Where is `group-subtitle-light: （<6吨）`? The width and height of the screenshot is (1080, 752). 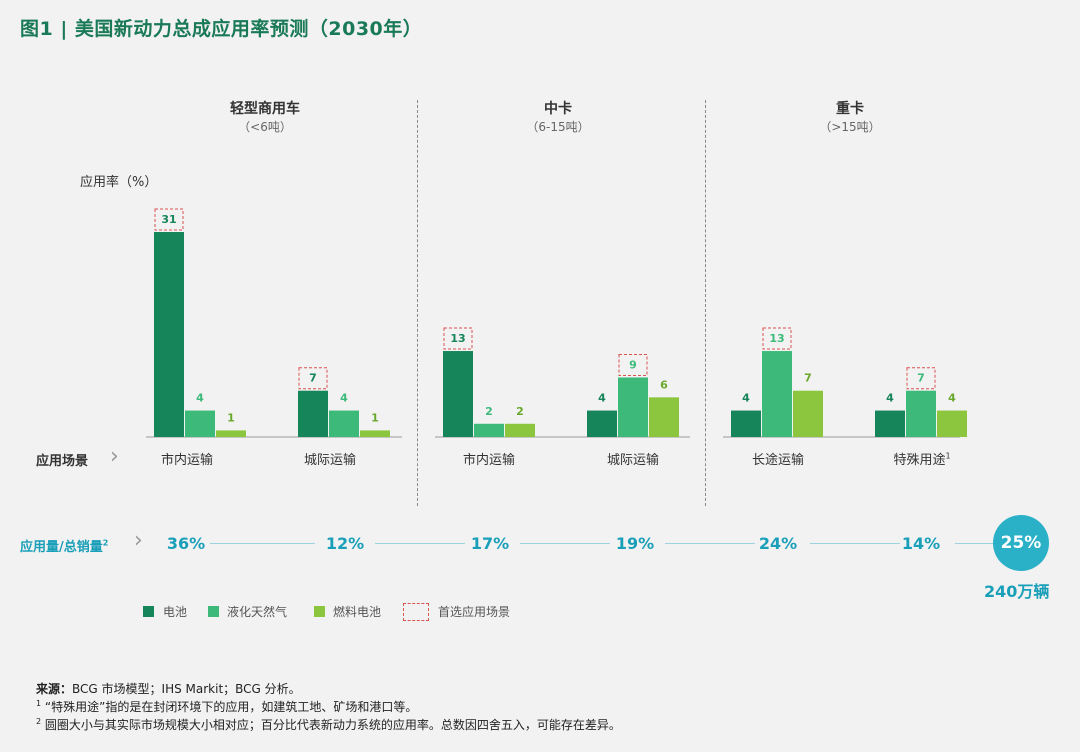
group-subtitle-light: （<6吨） is located at coordinates (265, 127).